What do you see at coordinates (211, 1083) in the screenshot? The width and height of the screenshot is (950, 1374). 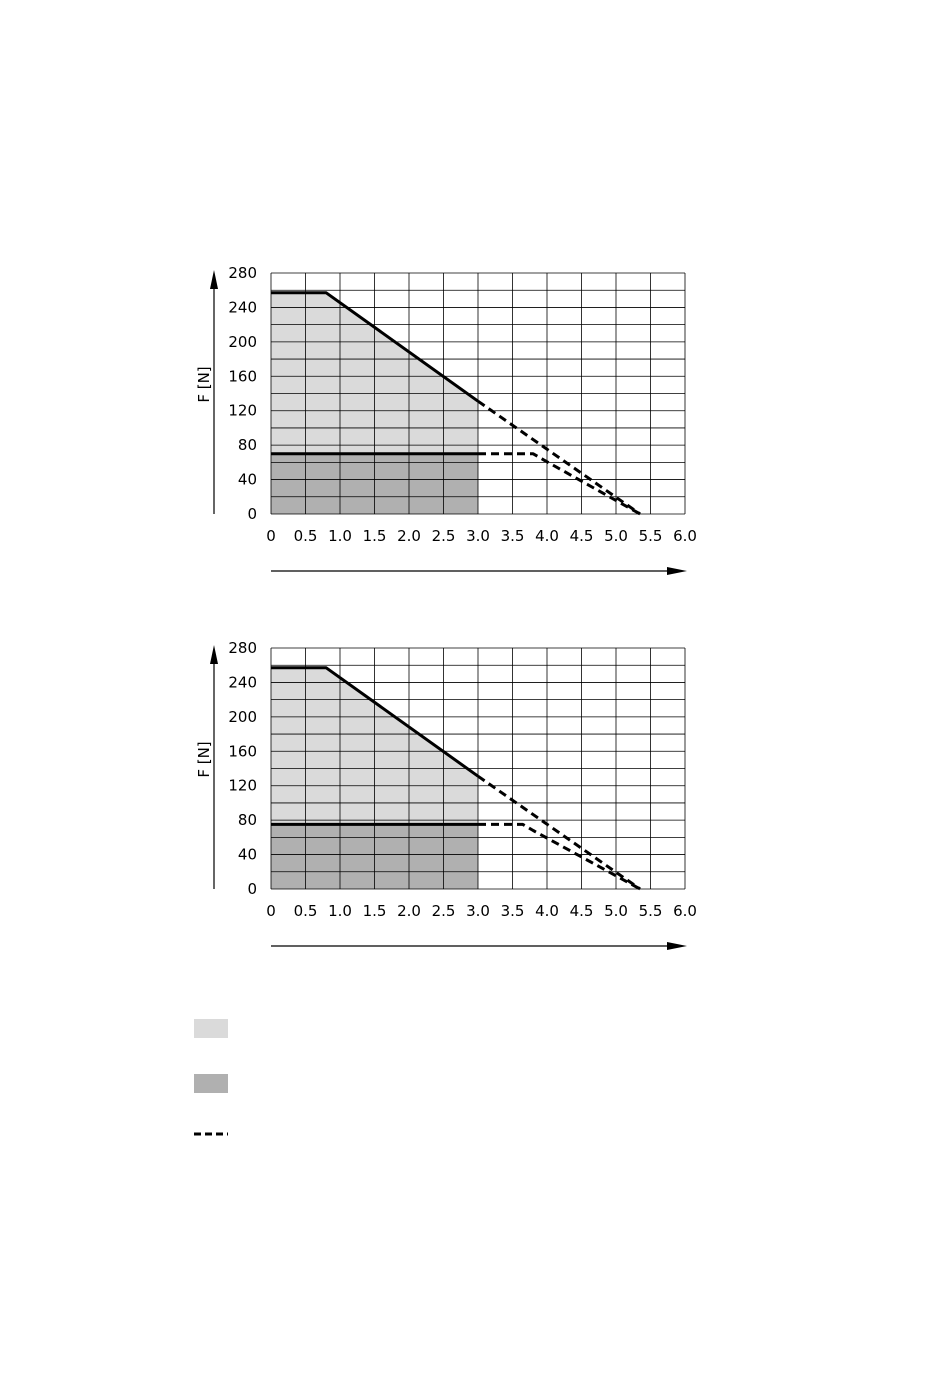 I see `legend-dark-area-swatch` at bounding box center [211, 1083].